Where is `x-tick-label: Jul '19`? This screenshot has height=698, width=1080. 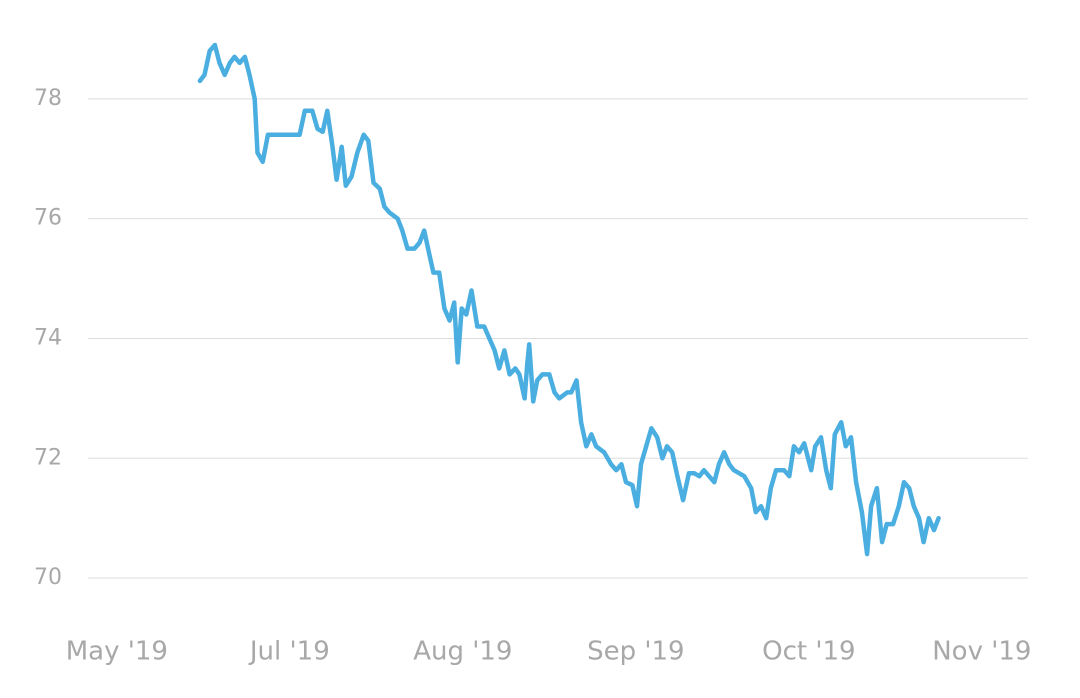 x-tick-label: Jul '19 is located at coordinates (289, 652).